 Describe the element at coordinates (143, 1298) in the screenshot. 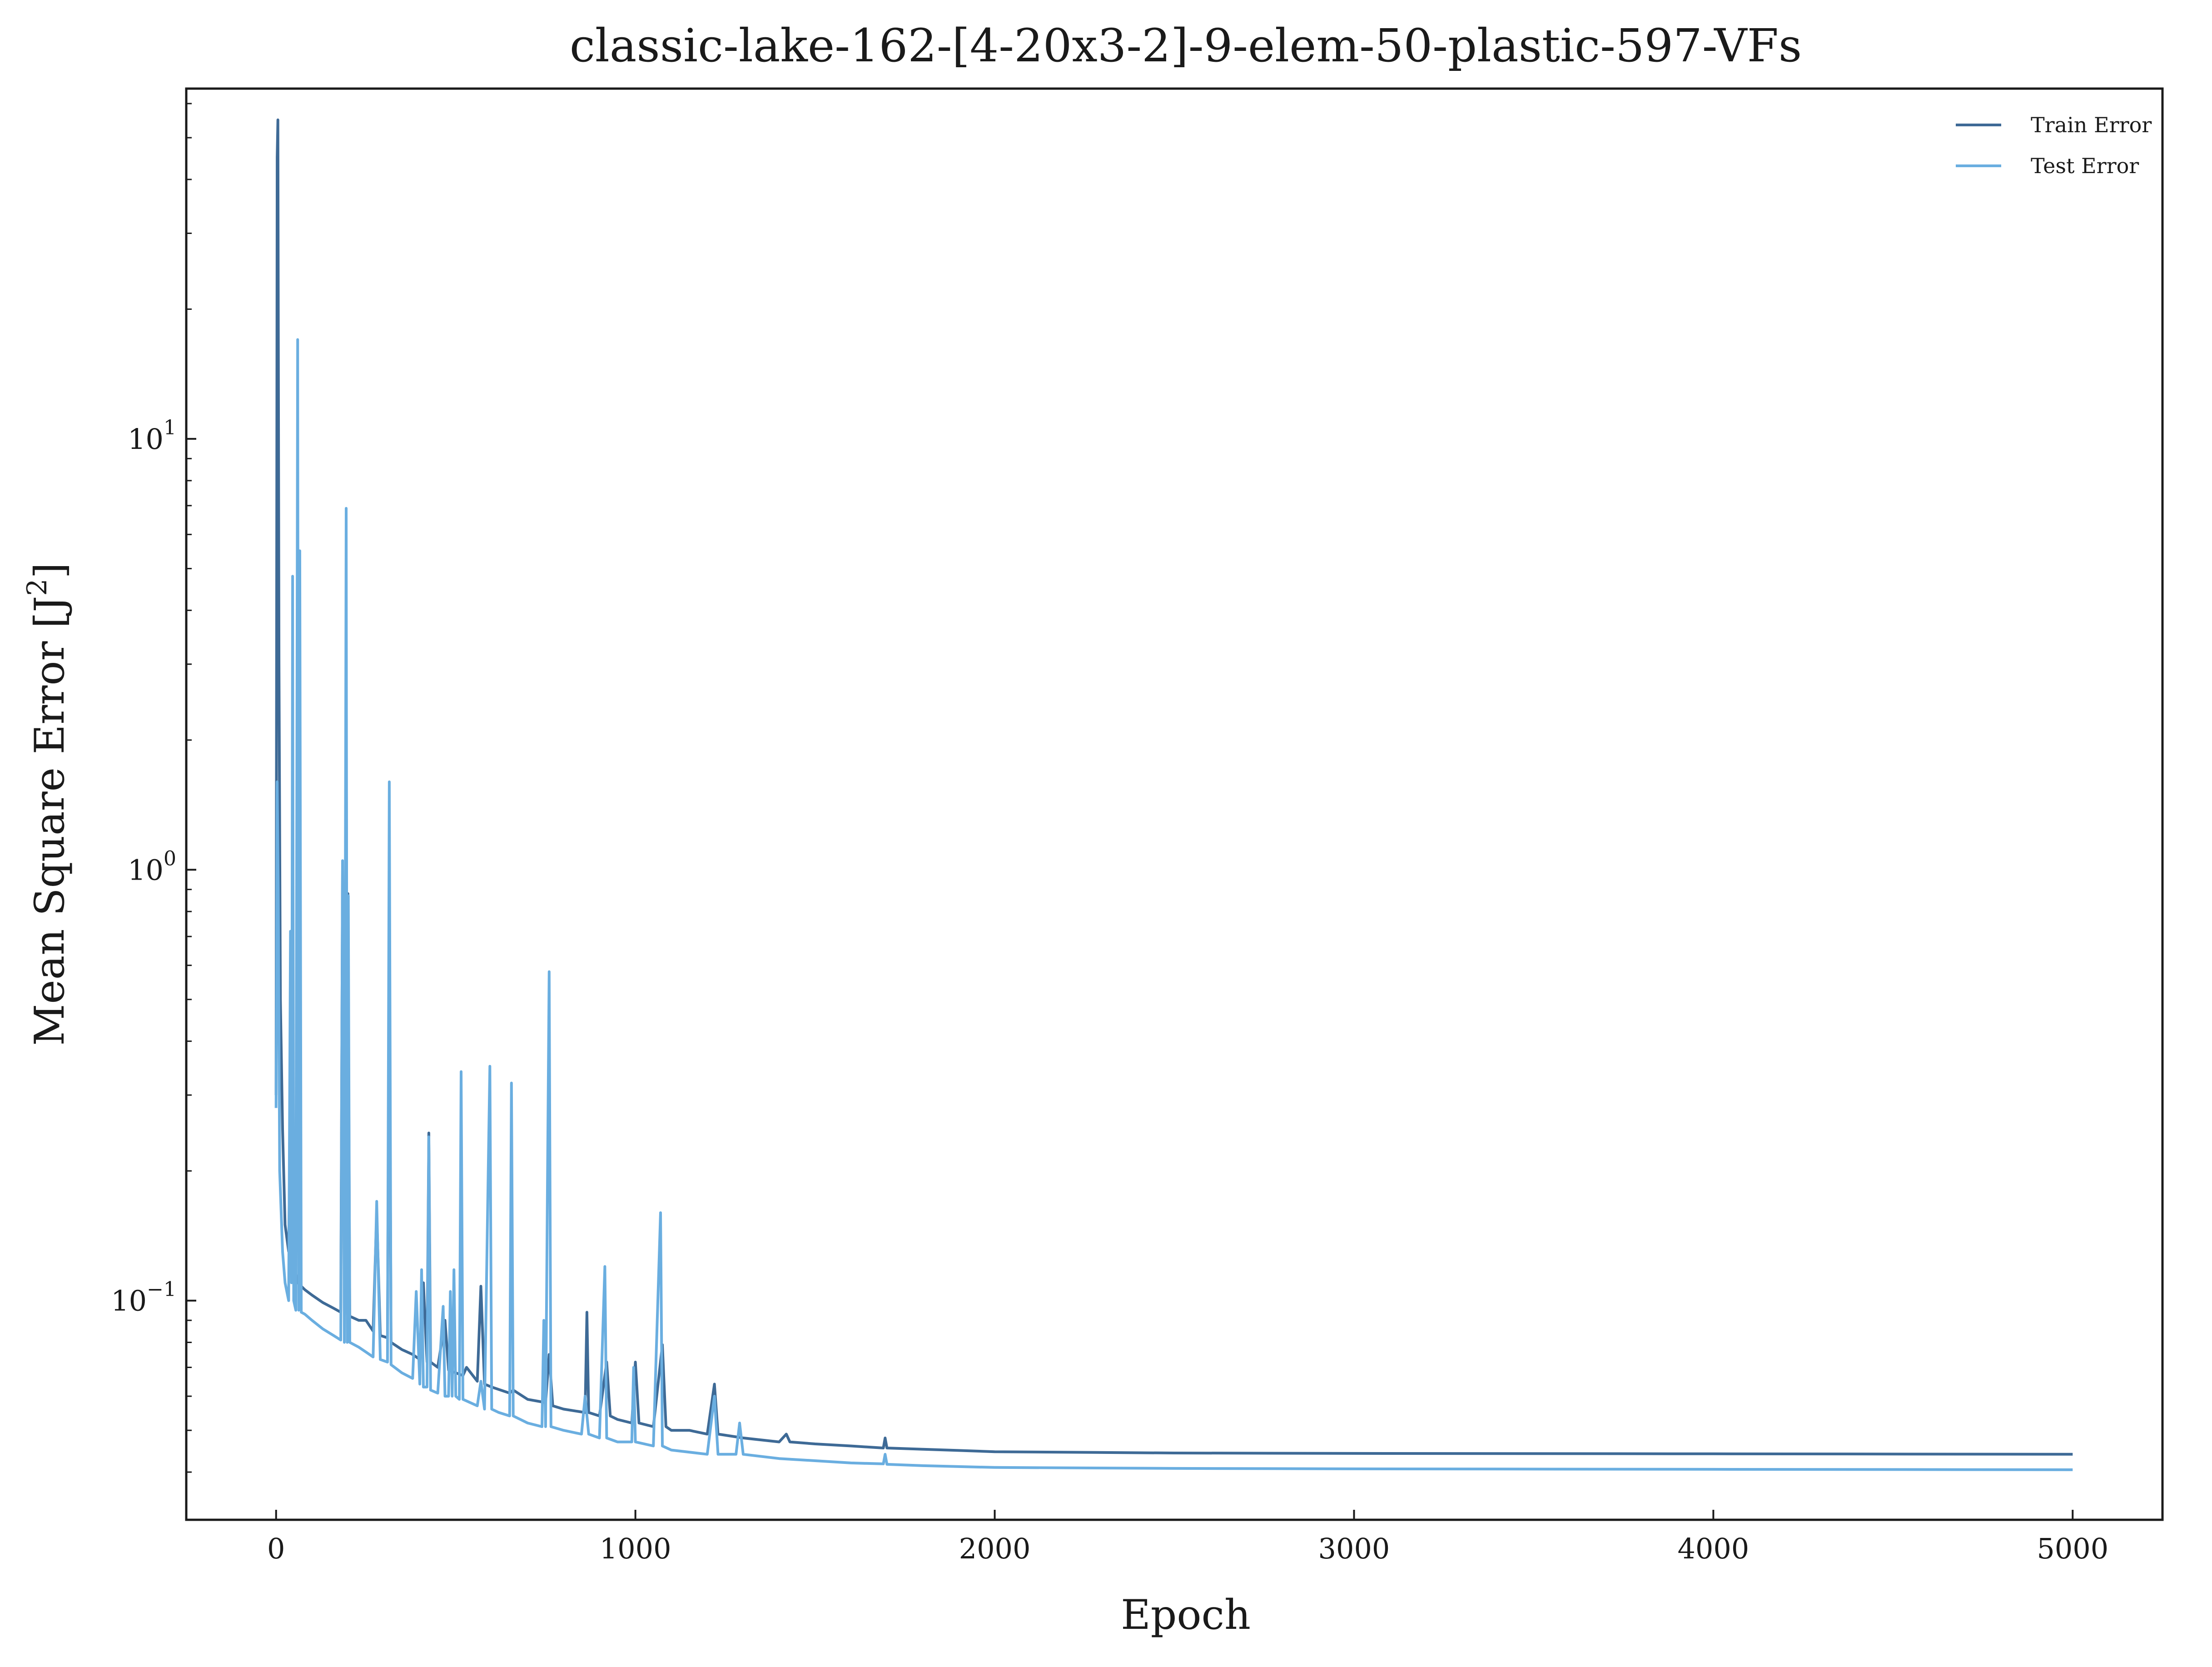

I see `y-tick-label: 10⁻¹` at that location.